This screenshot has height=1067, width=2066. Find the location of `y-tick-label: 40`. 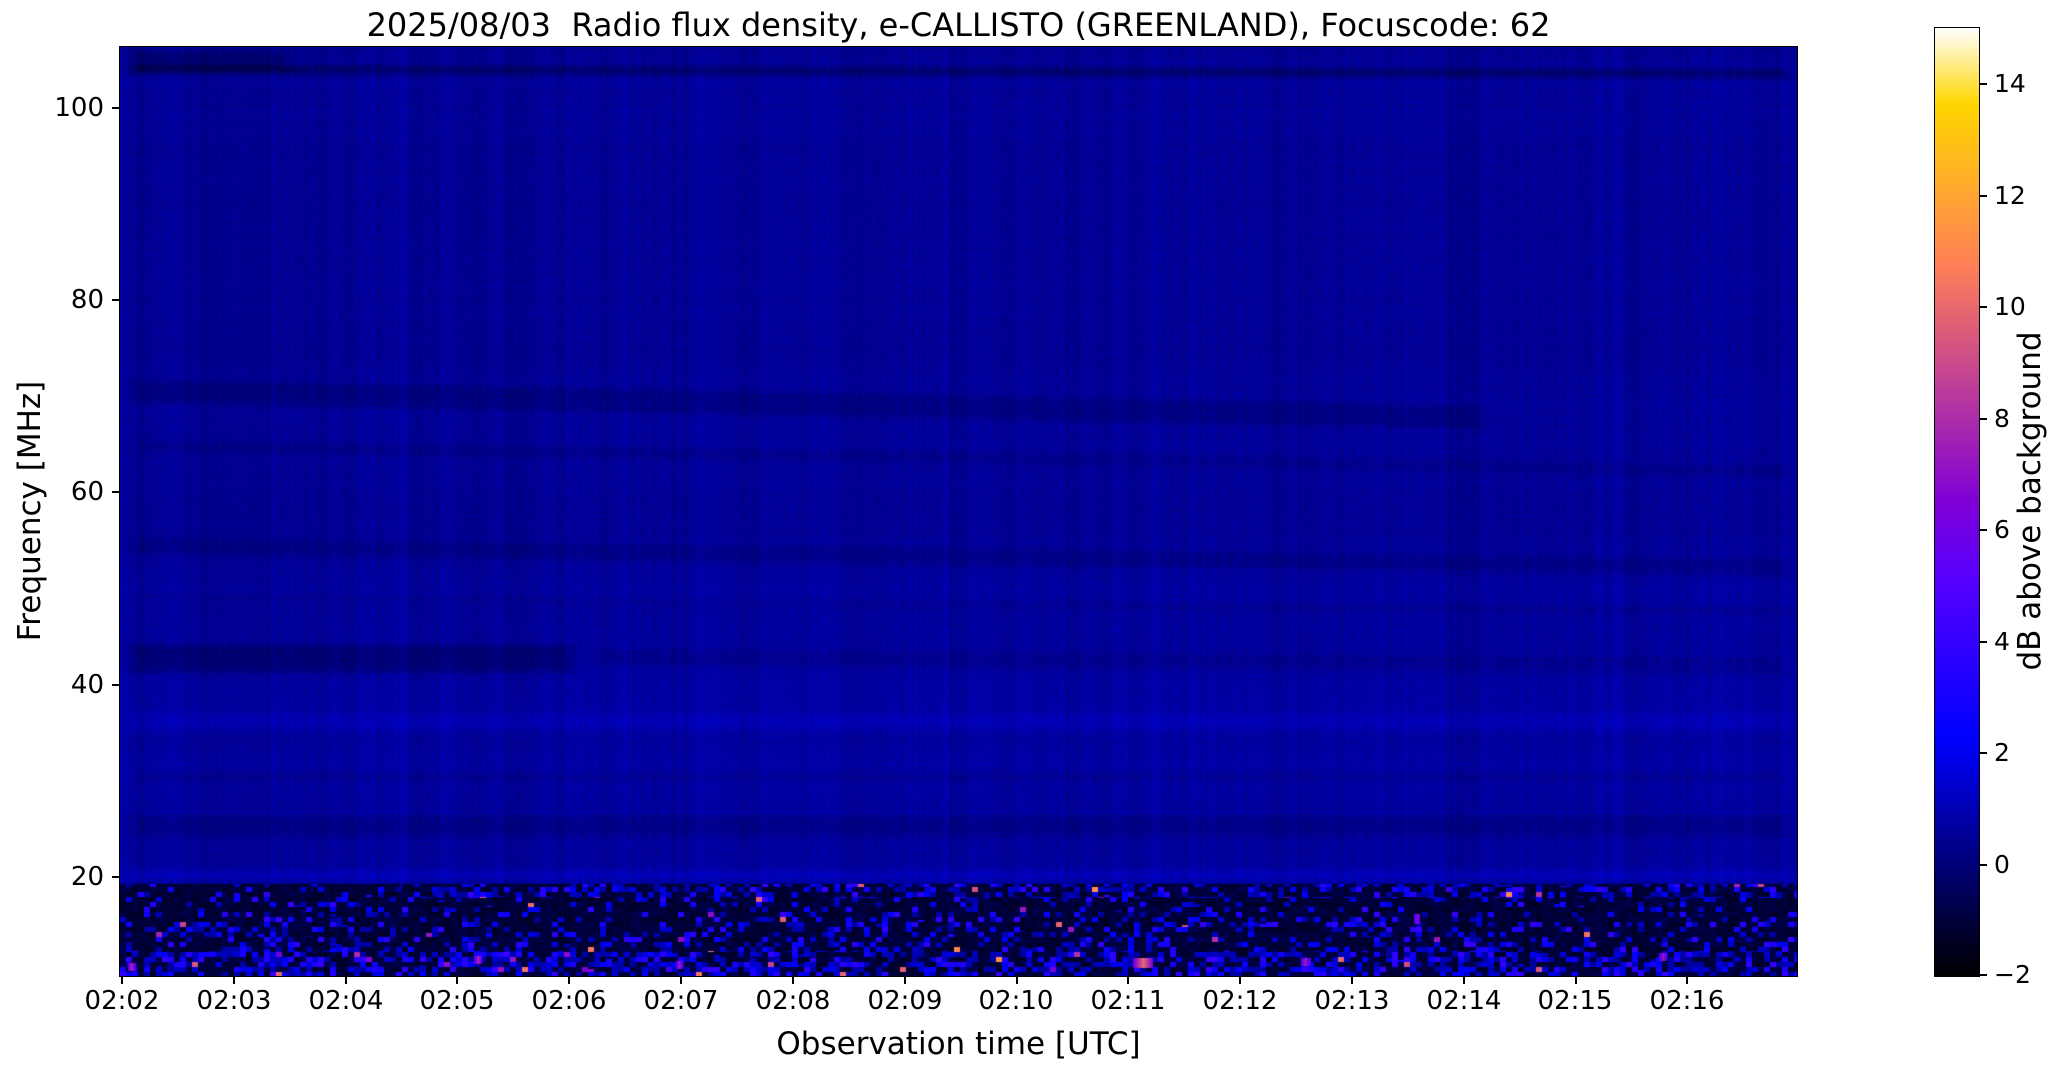

y-tick-label: 40 is located at coordinates (87, 685).